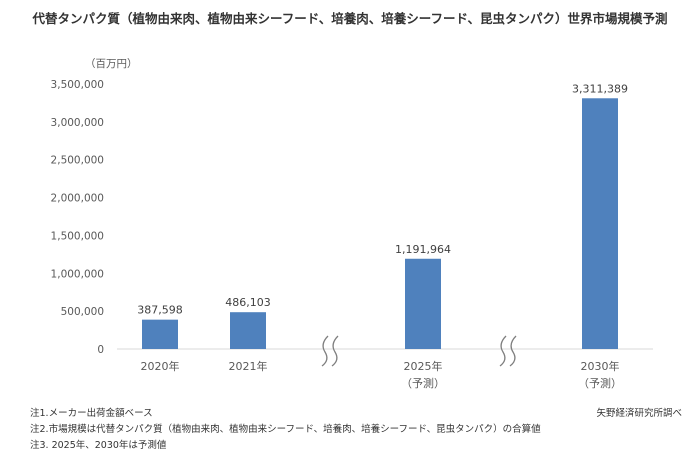 The width and height of the screenshot is (699, 472). What do you see at coordinates (100, 350) in the screenshot?
I see `y-tick-label: 0` at bounding box center [100, 350].